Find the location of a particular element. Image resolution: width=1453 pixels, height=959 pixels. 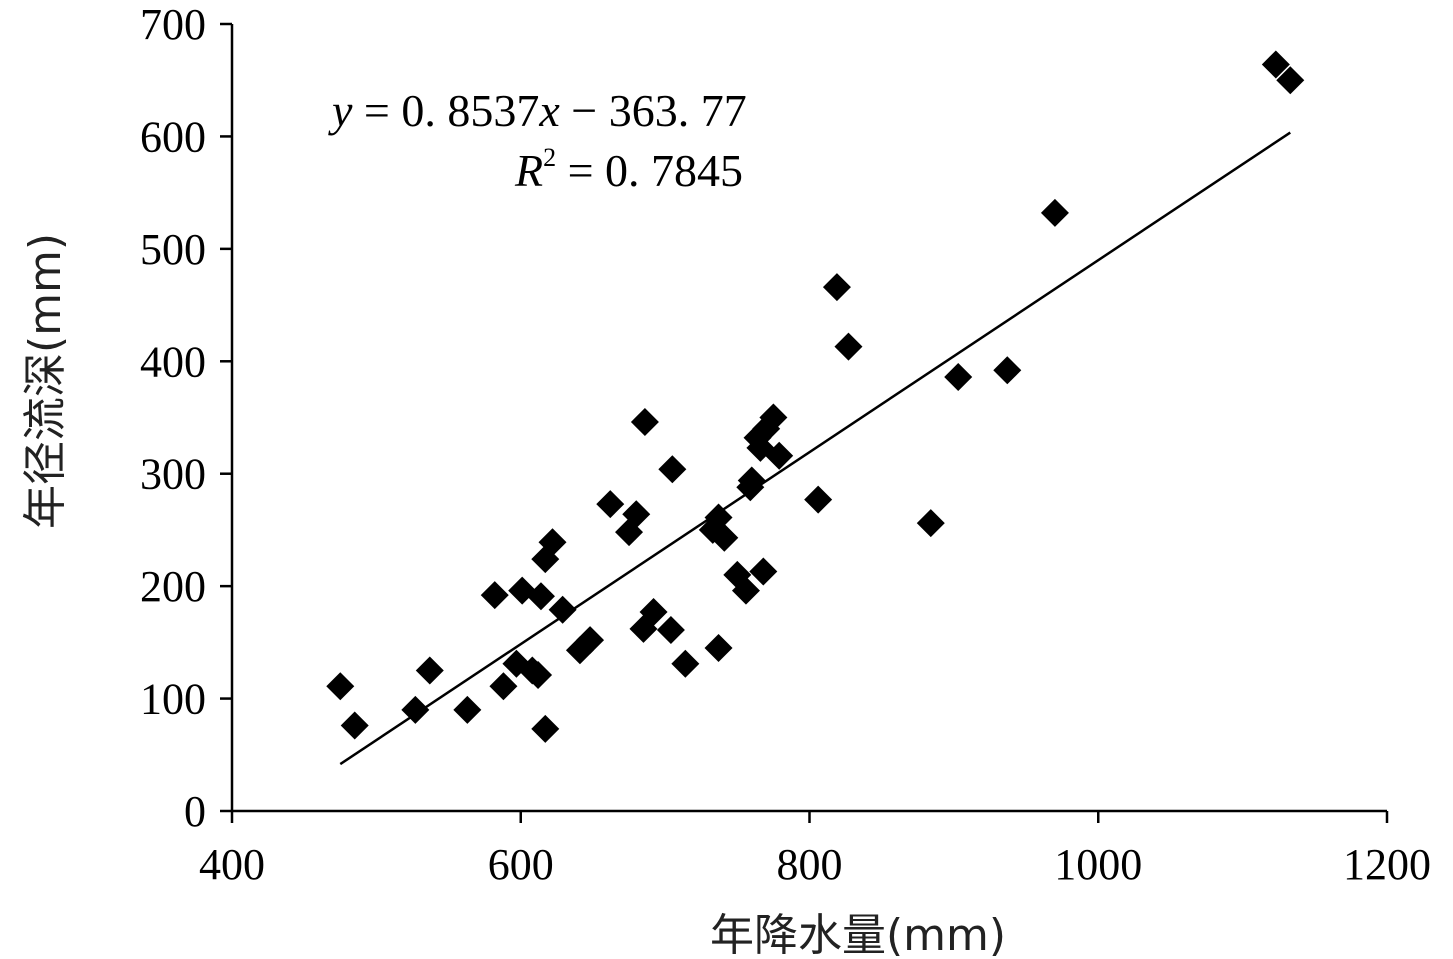

x-tick-label: 400 is located at coordinates (232, 864).